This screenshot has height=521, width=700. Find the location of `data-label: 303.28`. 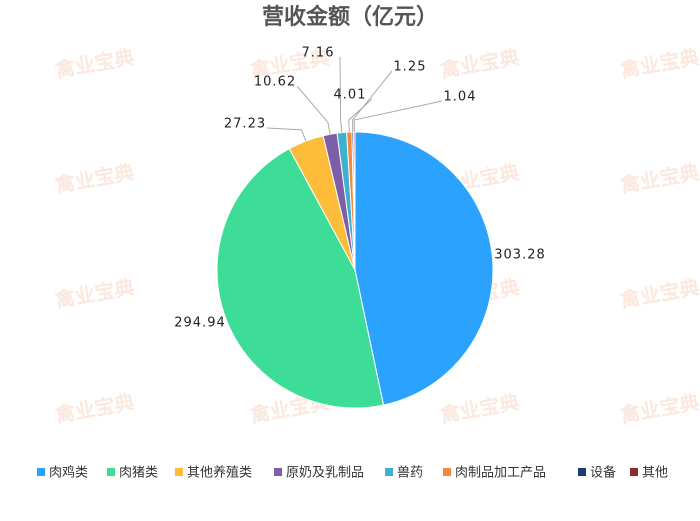

data-label: 303.28 is located at coordinates (520, 255).